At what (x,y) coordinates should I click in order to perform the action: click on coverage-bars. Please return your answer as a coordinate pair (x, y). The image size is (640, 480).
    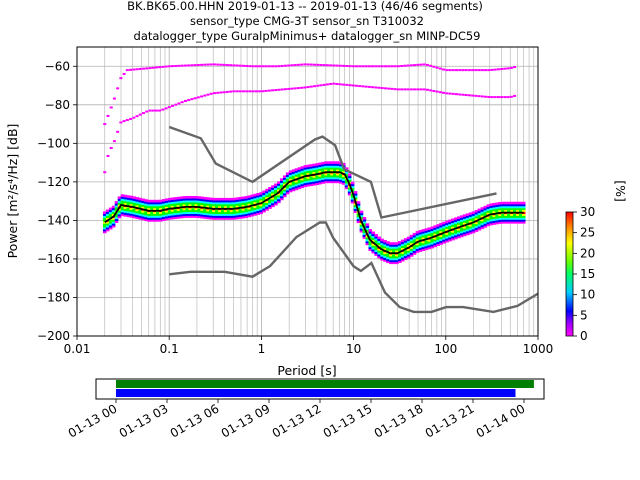
    Looking at the image, I should click on (325, 388).